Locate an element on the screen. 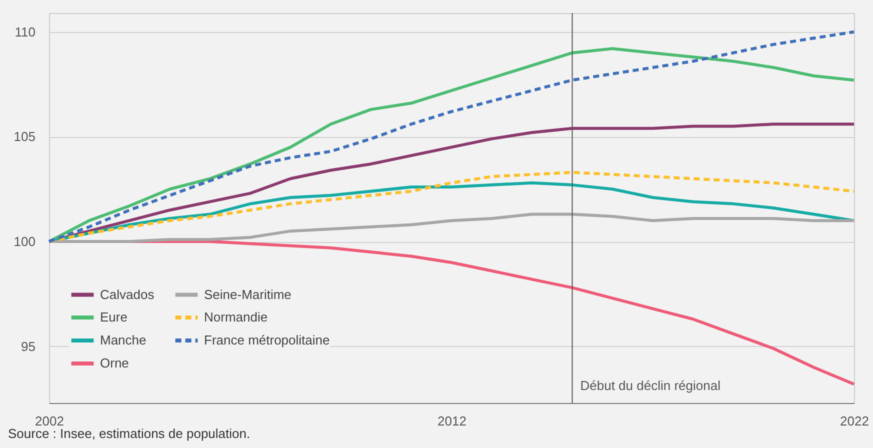 This screenshot has height=448, width=873. legend-label: Manche is located at coordinates (123, 340).